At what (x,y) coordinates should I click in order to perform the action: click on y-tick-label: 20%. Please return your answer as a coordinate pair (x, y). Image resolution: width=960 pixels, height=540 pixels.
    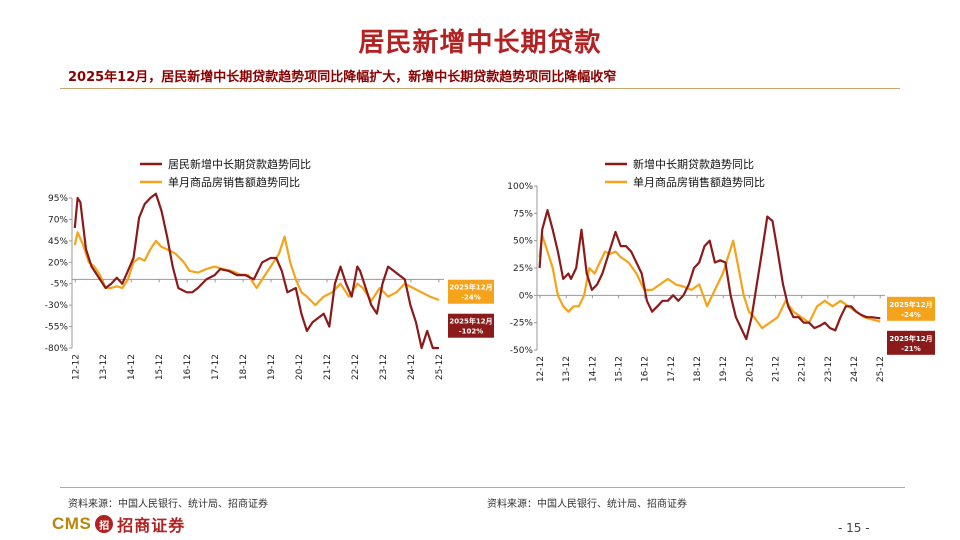
    Looking at the image, I should click on (58, 263).